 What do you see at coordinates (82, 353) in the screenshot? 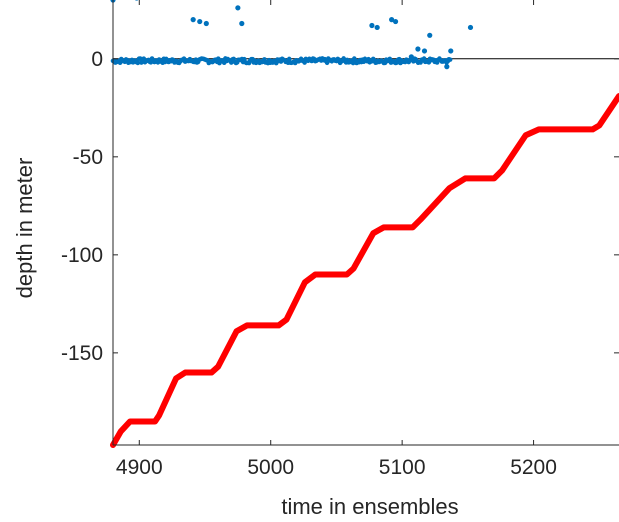
I see `y-tick-label: -150` at bounding box center [82, 353].